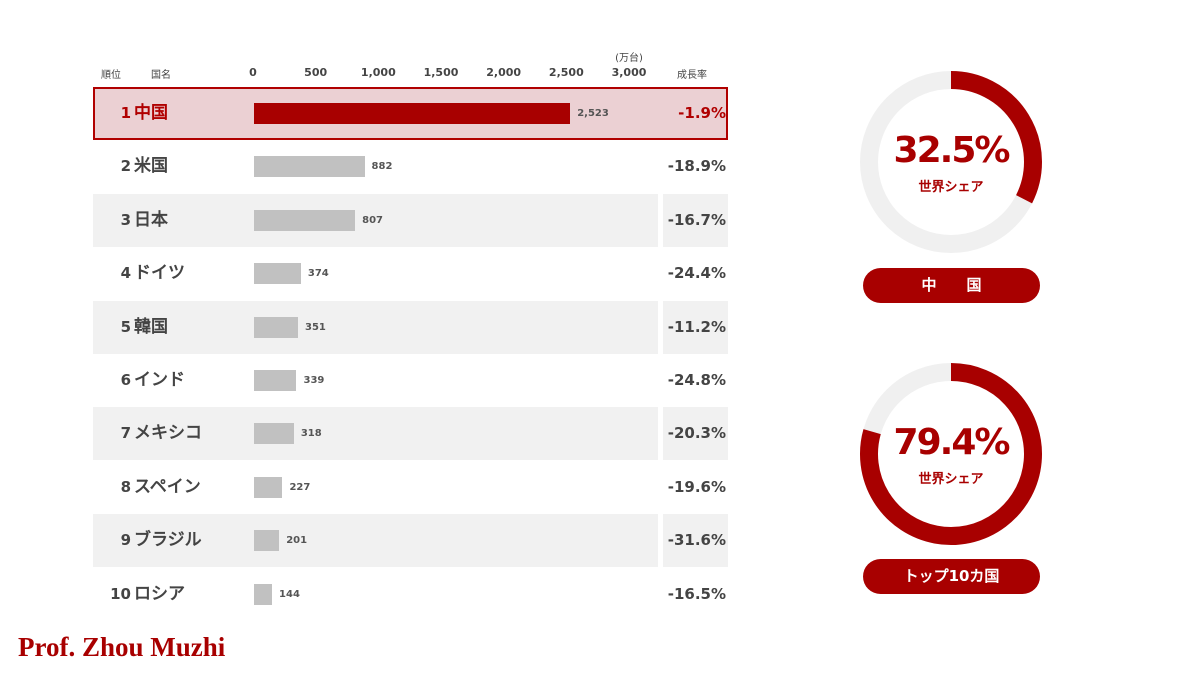  I want to click on table-row: 8 スペイン 227 -19.6%, so click(410, 487).